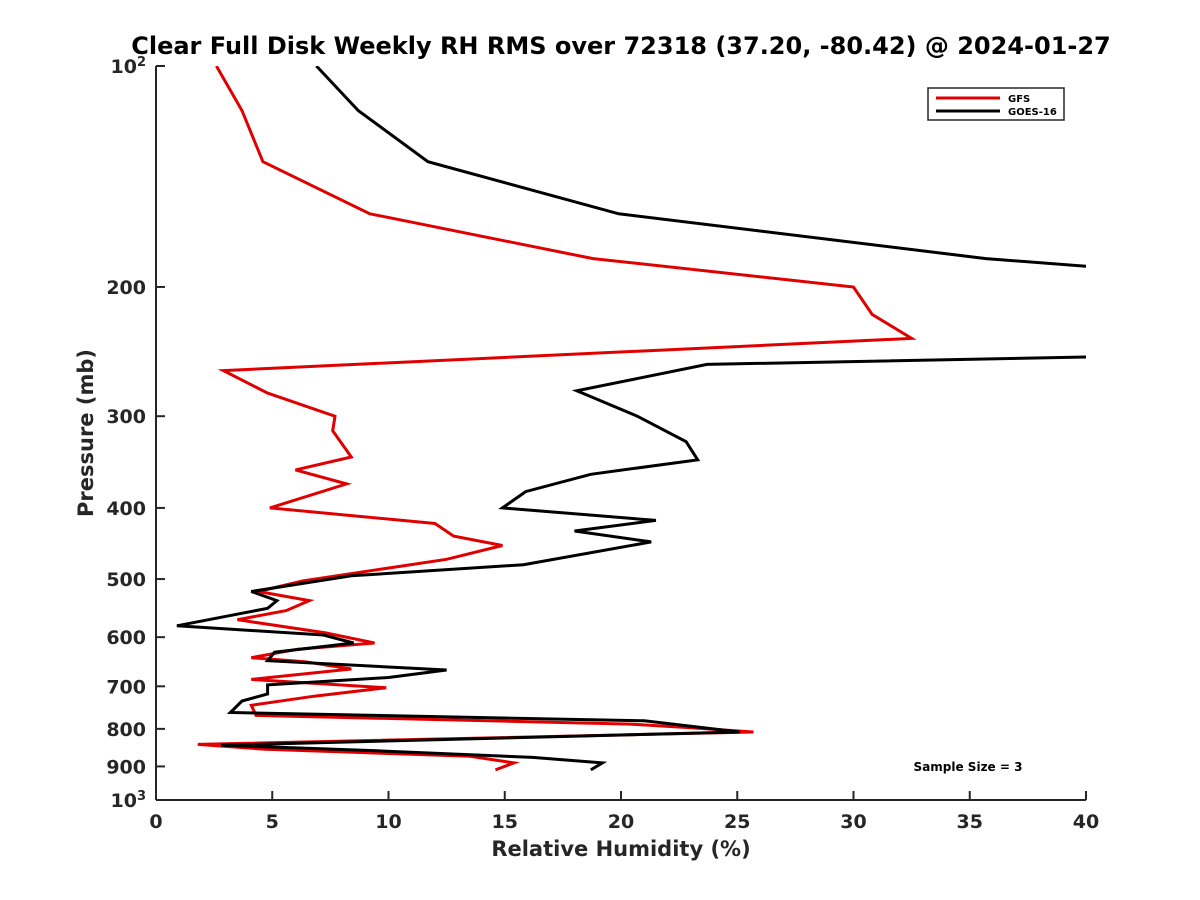 This screenshot has width=1200, height=900. Describe the element at coordinates (970, 822) in the screenshot. I see `x-tick-label: 35` at that location.